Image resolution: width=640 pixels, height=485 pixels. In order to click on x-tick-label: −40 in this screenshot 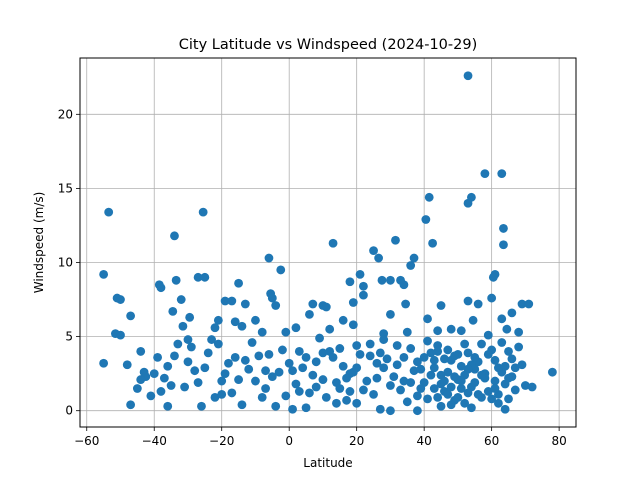, I will do `click(154, 441)`.